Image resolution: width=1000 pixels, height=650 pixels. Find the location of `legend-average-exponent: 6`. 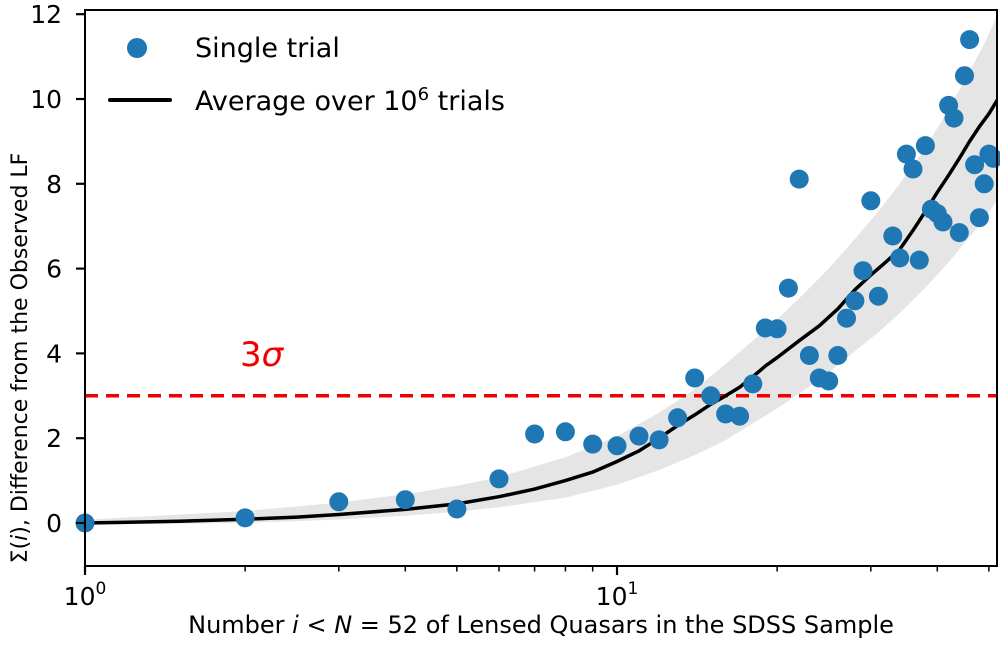

legend-average-exponent: 6 is located at coordinates (423, 94).